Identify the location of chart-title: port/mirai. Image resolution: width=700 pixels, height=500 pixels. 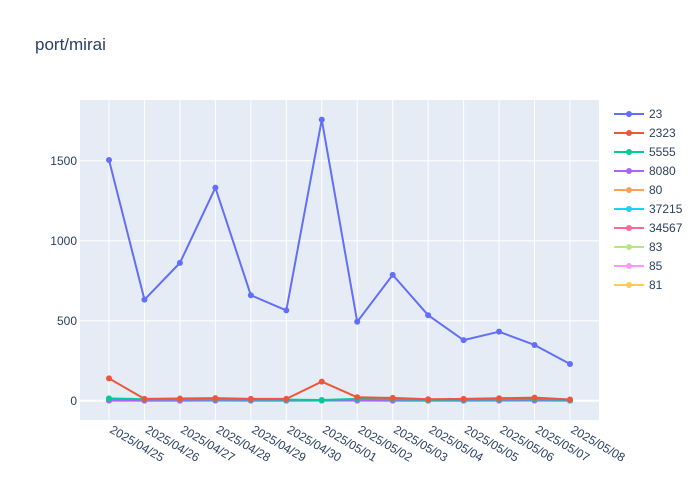
(70, 44).